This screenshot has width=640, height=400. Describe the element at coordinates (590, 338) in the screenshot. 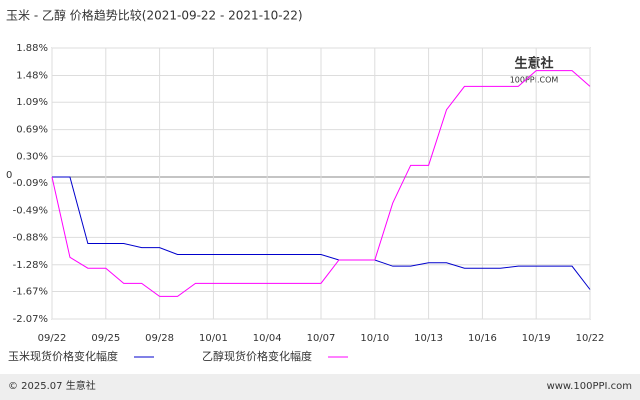

I see `x-tick-label: 10/22` at that location.